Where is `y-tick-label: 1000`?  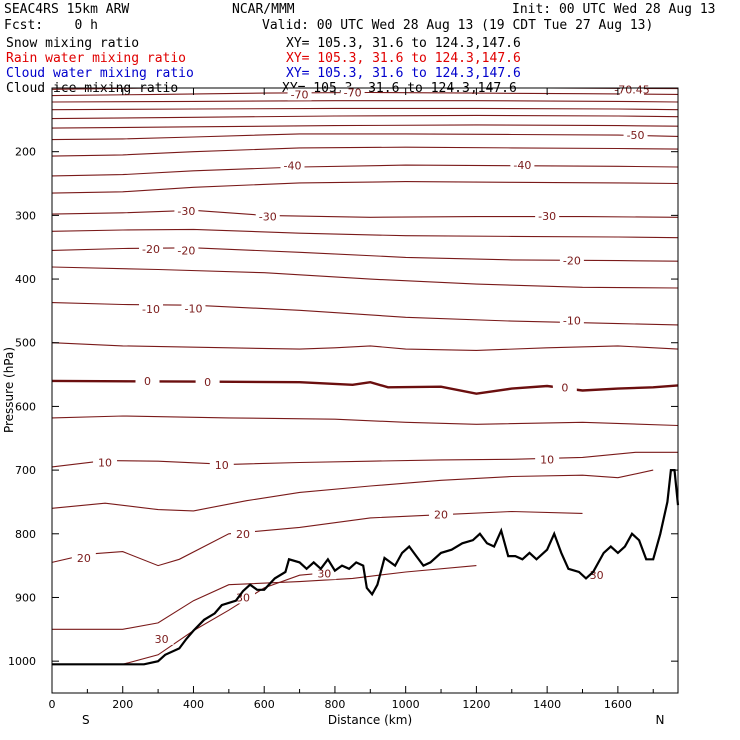
y-tick-label: 1000 is located at coordinates (22, 661).